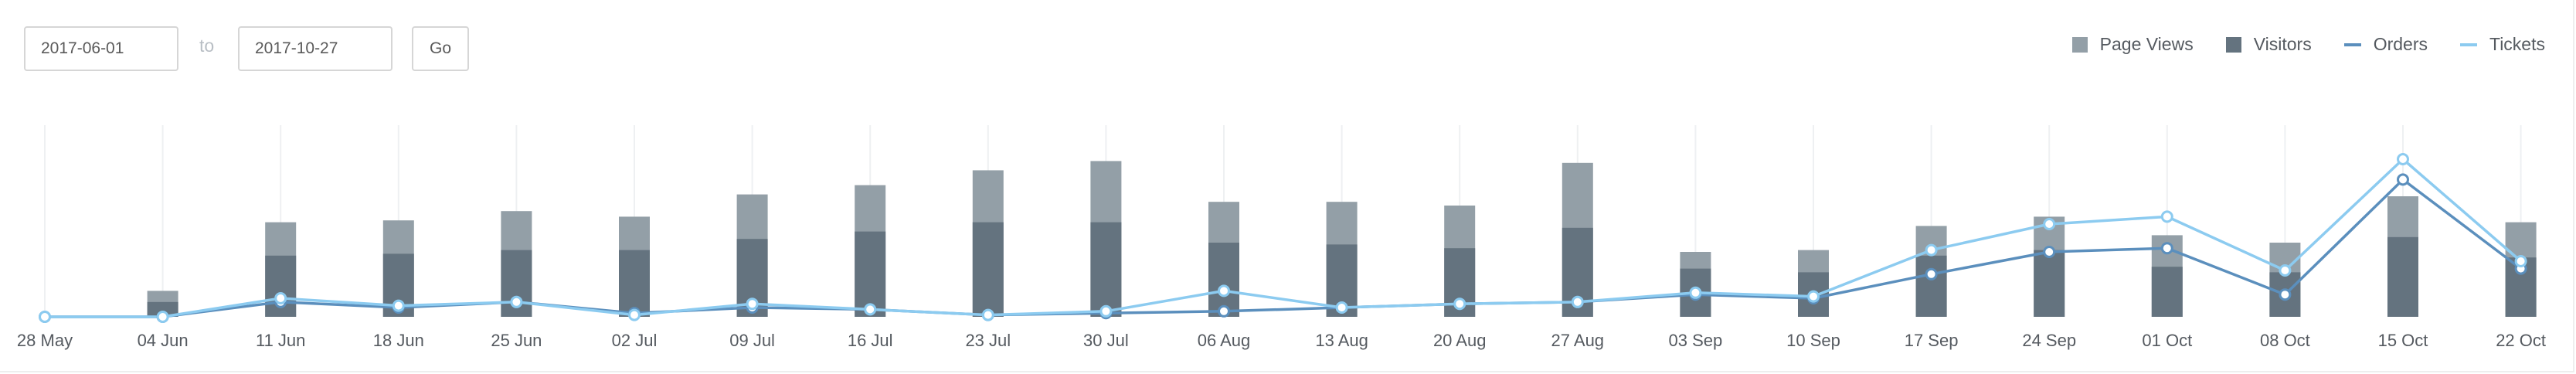  I want to click on legend-label-orders: Orders, so click(2400, 44).